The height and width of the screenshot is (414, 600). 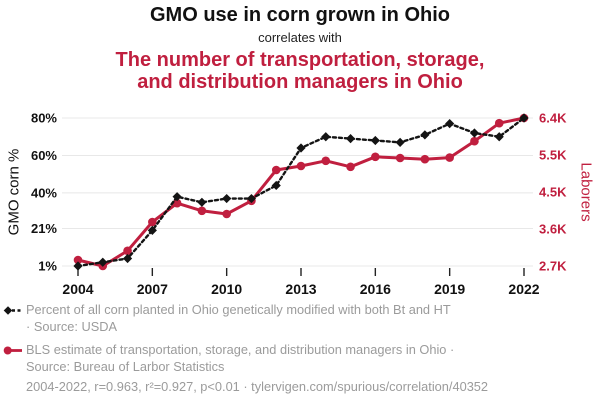 I want to click on right-y-tick-label: 2.7K, so click(x=553, y=266).